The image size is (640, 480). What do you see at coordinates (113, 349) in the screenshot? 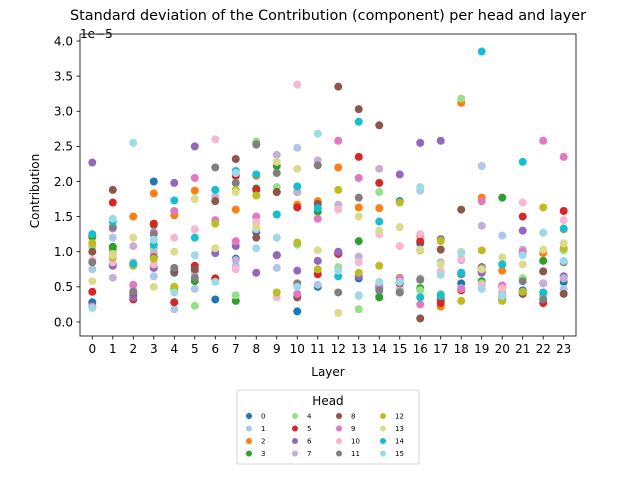
I see `x-tick-label: 1` at bounding box center [113, 349].